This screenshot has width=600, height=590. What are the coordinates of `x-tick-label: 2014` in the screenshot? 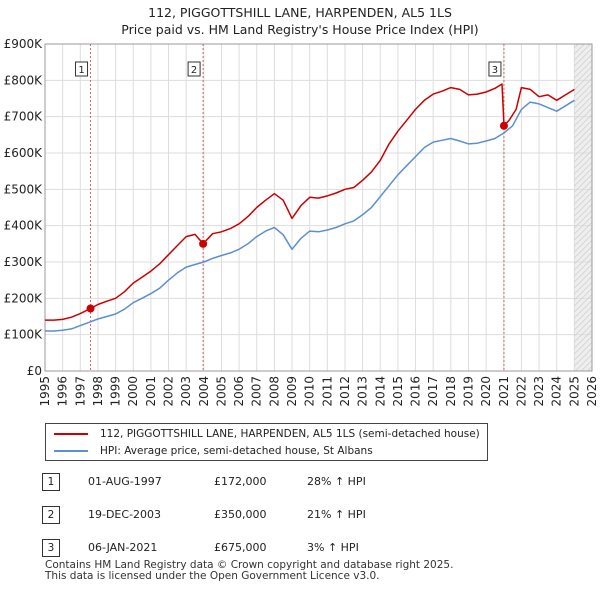 It's located at (380, 391).